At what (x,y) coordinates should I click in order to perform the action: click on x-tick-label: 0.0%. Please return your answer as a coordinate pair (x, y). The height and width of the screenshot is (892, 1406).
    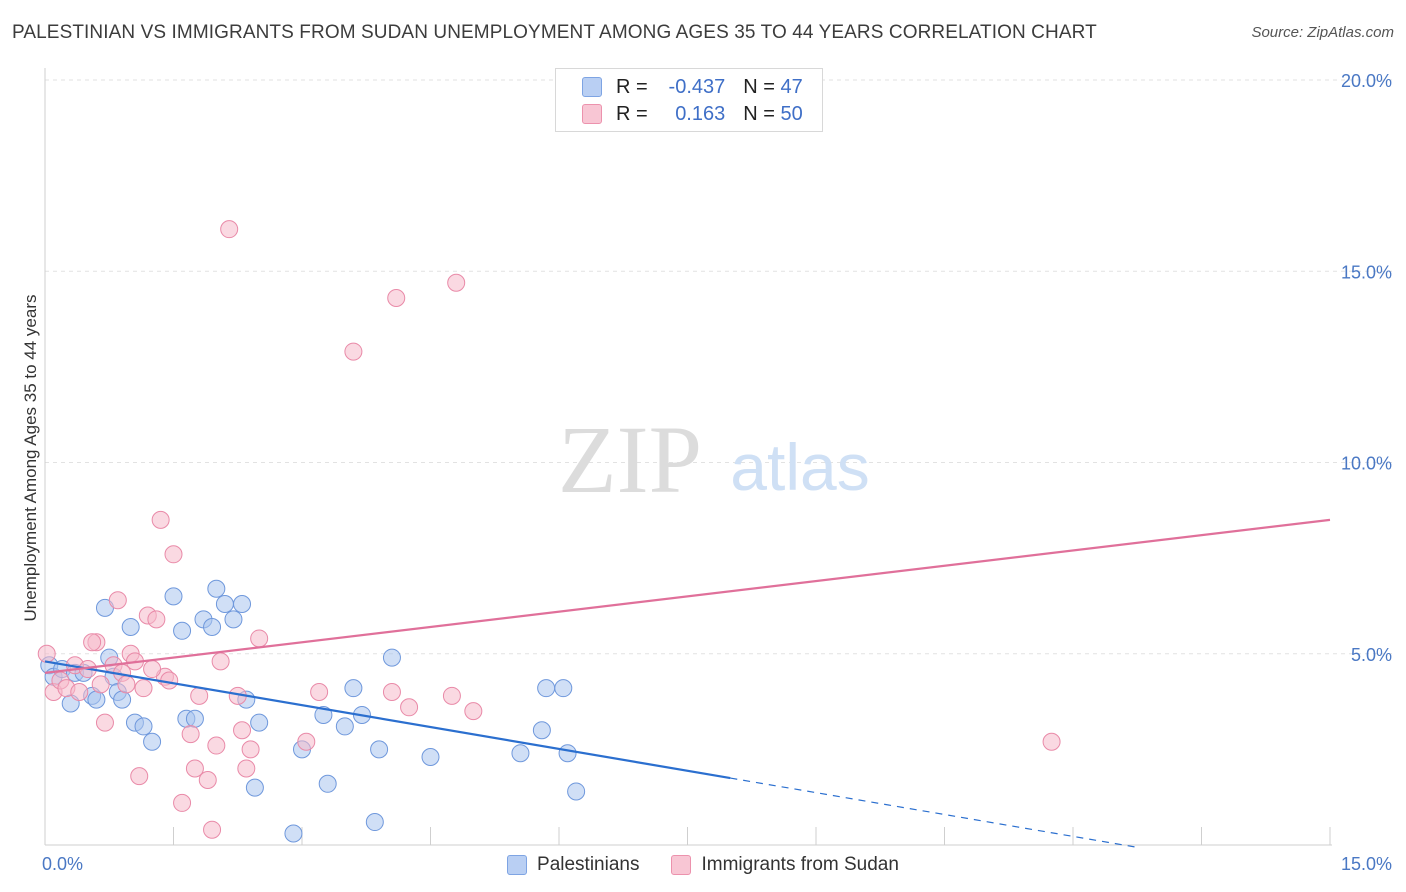
    Looking at the image, I should click on (62, 864).